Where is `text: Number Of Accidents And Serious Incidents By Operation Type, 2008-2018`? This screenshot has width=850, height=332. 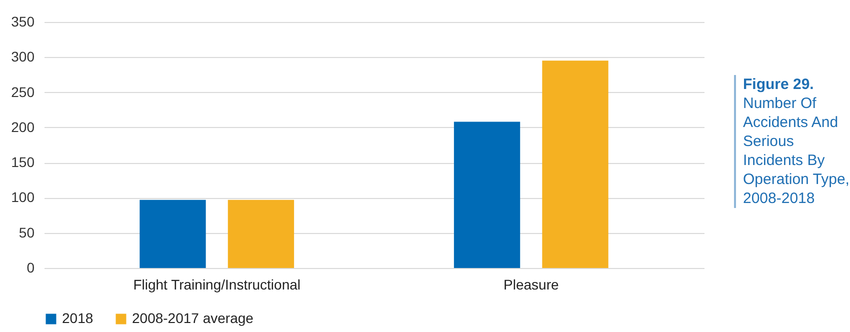
text: Number Of Accidents And Serious Incidents By Operation Type, 2008-2018 is located at coordinates (796, 151).